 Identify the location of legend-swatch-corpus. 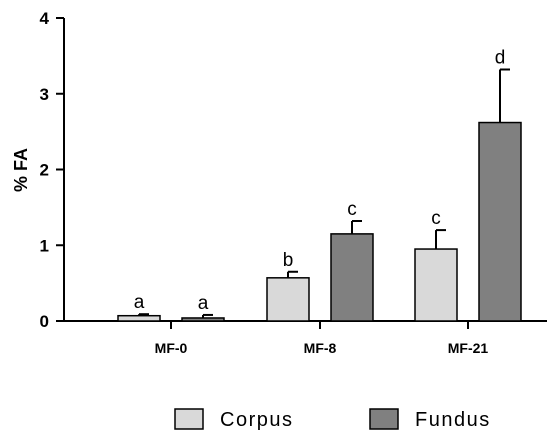
(189, 419).